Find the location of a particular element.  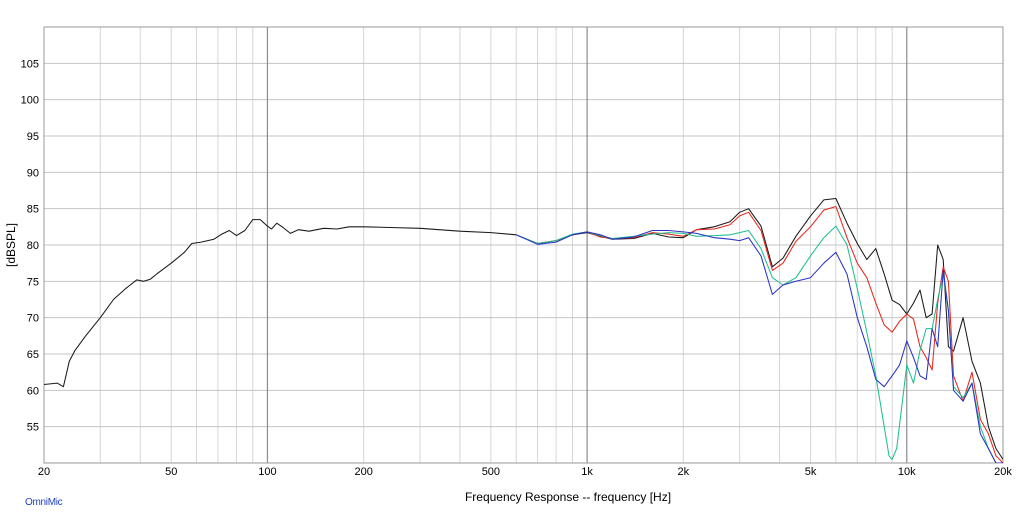

y-tick-label: 70 is located at coordinates (33, 319).